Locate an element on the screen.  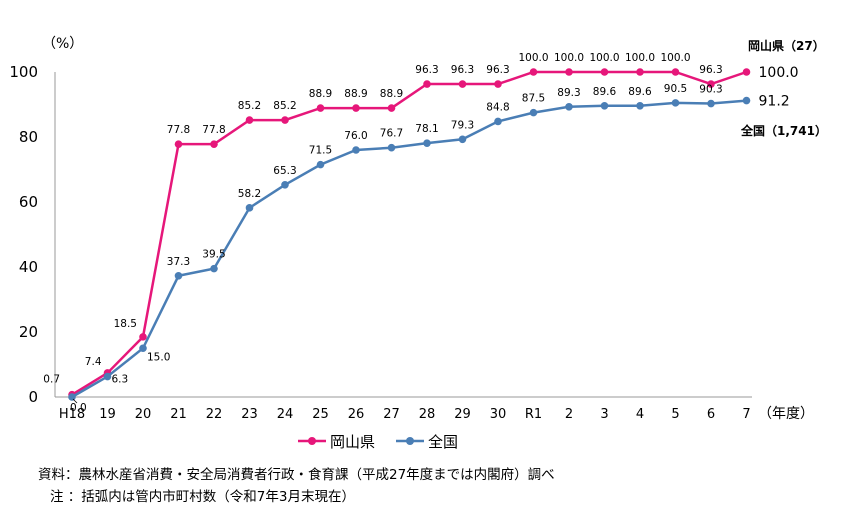
data-label-national: 78.1 is located at coordinates (426, 129).